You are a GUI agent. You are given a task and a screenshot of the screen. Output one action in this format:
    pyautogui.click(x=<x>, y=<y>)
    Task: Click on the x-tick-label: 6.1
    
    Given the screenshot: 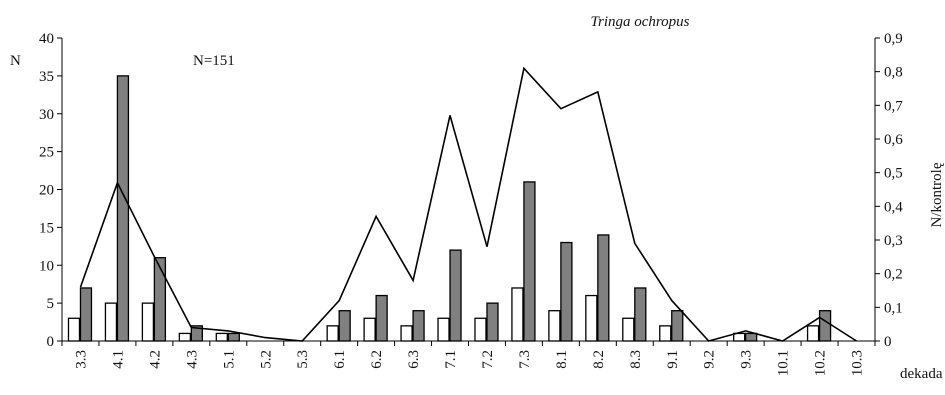 What is the action you would take?
    pyautogui.click(x=340, y=359)
    